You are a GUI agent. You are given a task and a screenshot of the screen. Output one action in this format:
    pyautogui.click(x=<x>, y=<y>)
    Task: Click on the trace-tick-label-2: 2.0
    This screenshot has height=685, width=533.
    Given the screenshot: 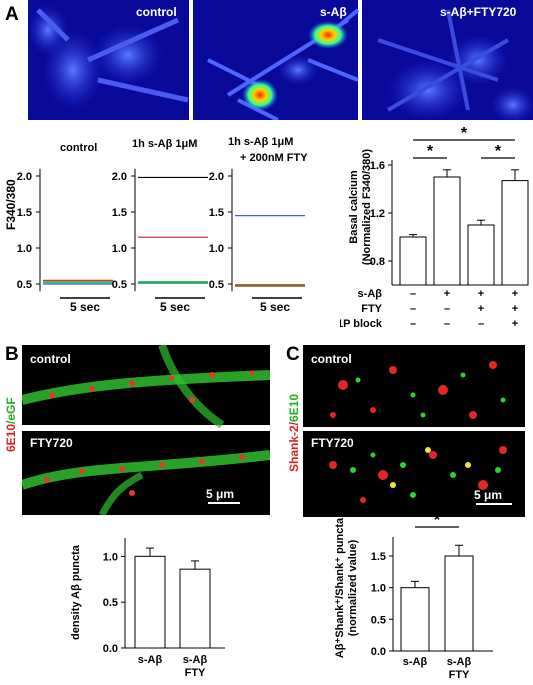 What is the action you would take?
    pyautogui.click(x=216, y=177)
    